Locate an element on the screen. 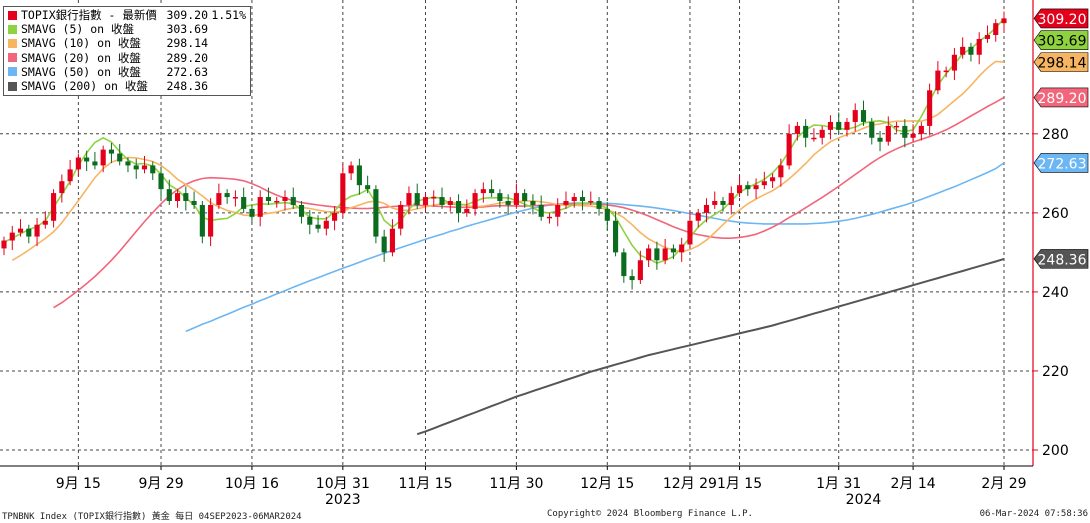  footer-timestamp: 06-Mar-2024 07:58:36 is located at coordinates (1033, 514).